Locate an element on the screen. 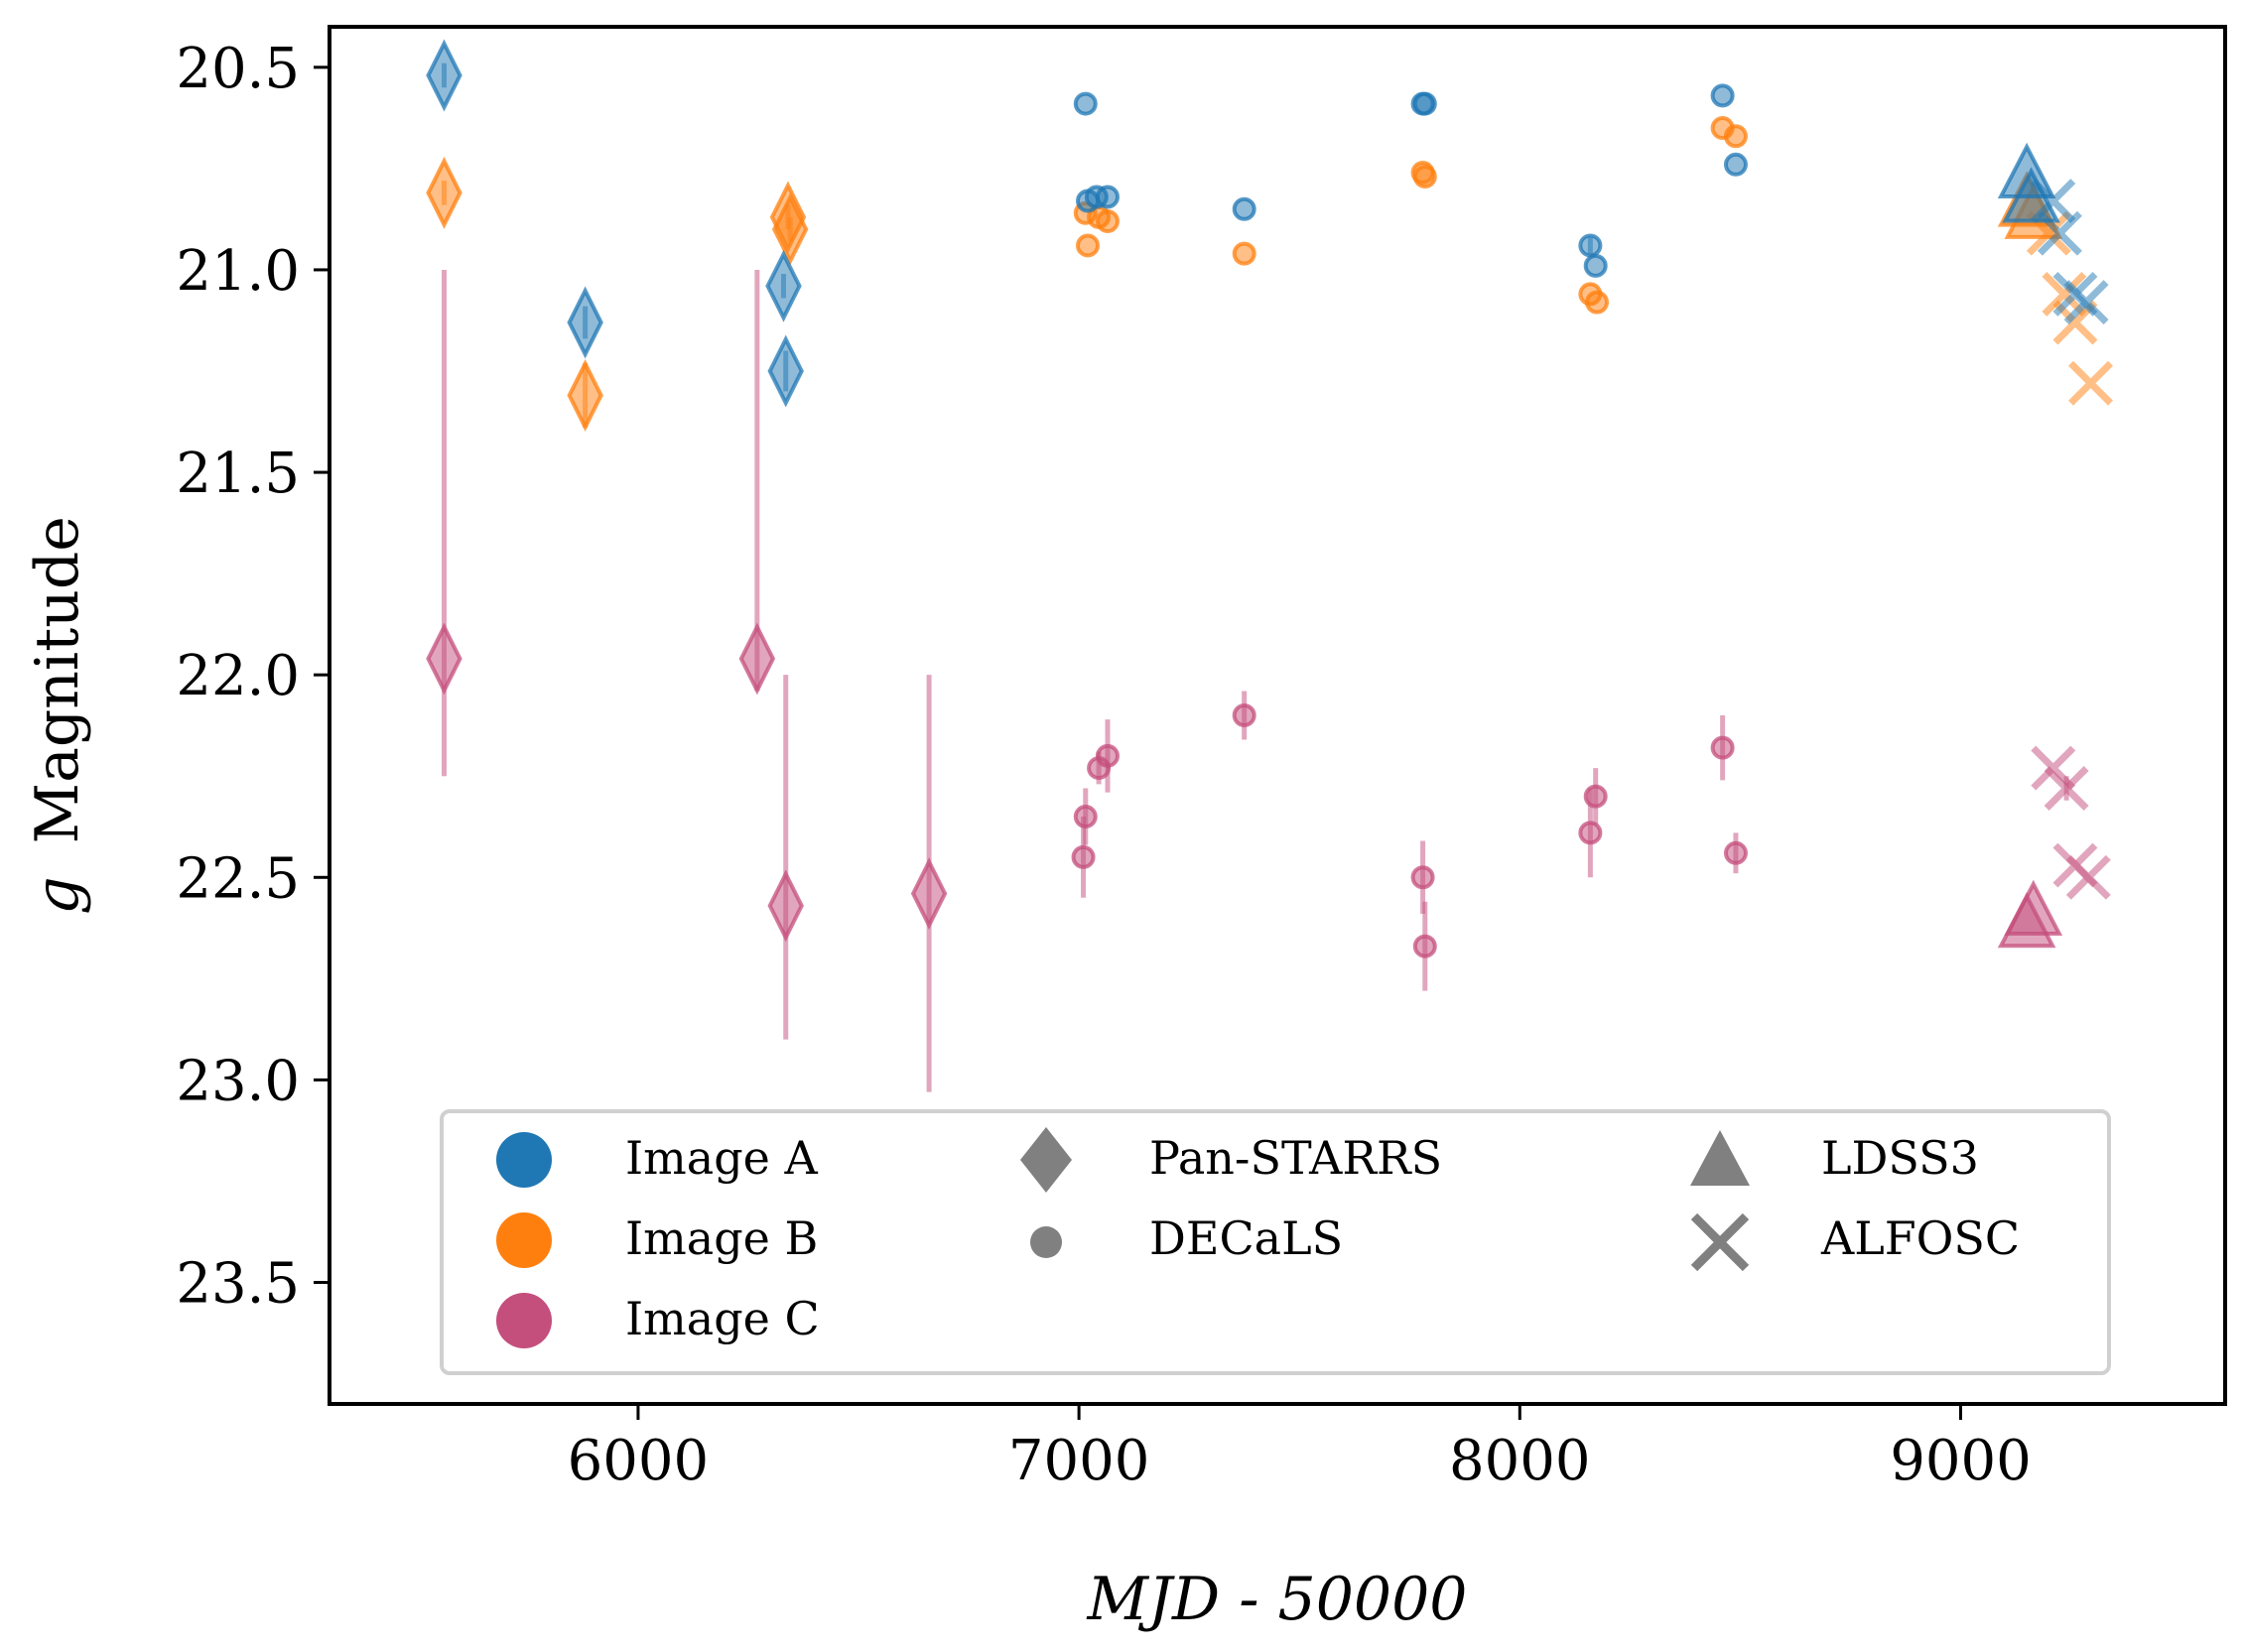 Image resolution: width=2245 pixels, height=1652 pixels. legend-label-alfosc: ALFOSC is located at coordinates (1920, 1238).